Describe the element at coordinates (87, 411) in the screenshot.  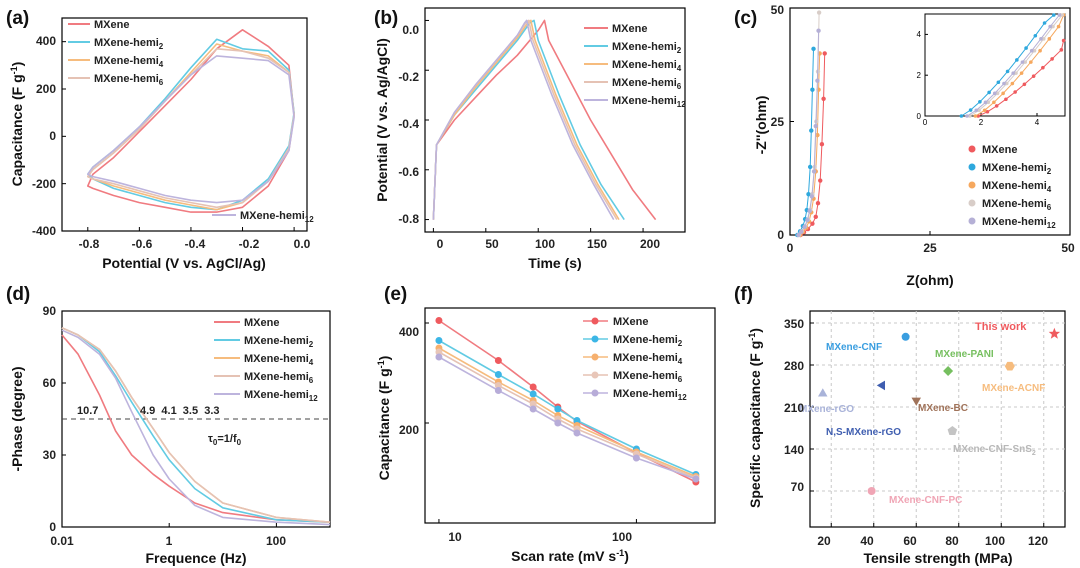
I see `panel-d-annotation: 10.7` at that location.